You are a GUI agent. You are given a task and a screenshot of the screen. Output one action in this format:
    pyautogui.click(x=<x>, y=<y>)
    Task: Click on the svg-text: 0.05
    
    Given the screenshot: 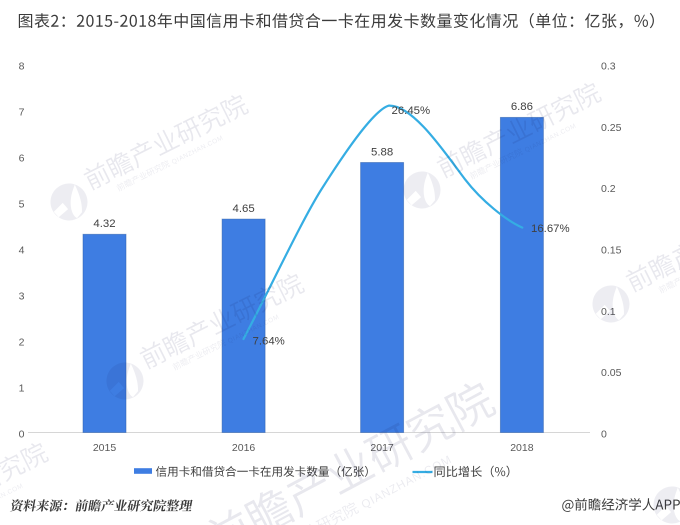 What is the action you would take?
    pyautogui.click(x=611, y=373)
    